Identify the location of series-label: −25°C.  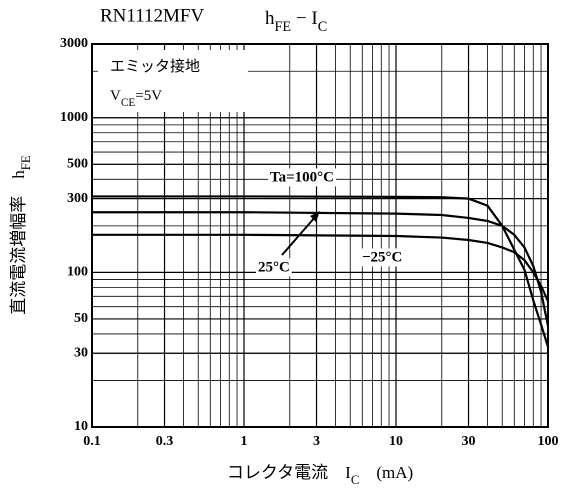
(382, 257).